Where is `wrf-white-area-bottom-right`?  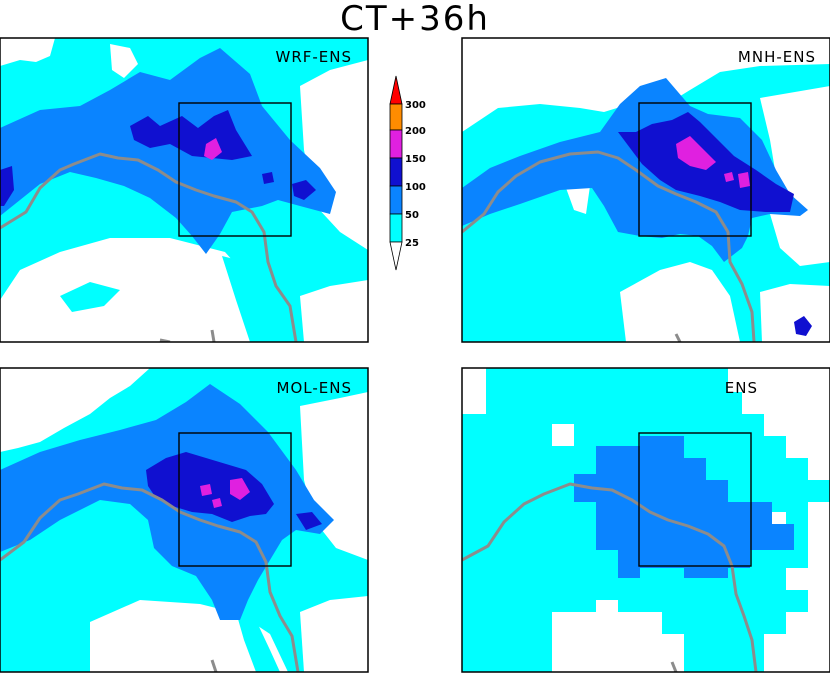
wrf-white-area-bottom-right is located at coordinates (334, 311).